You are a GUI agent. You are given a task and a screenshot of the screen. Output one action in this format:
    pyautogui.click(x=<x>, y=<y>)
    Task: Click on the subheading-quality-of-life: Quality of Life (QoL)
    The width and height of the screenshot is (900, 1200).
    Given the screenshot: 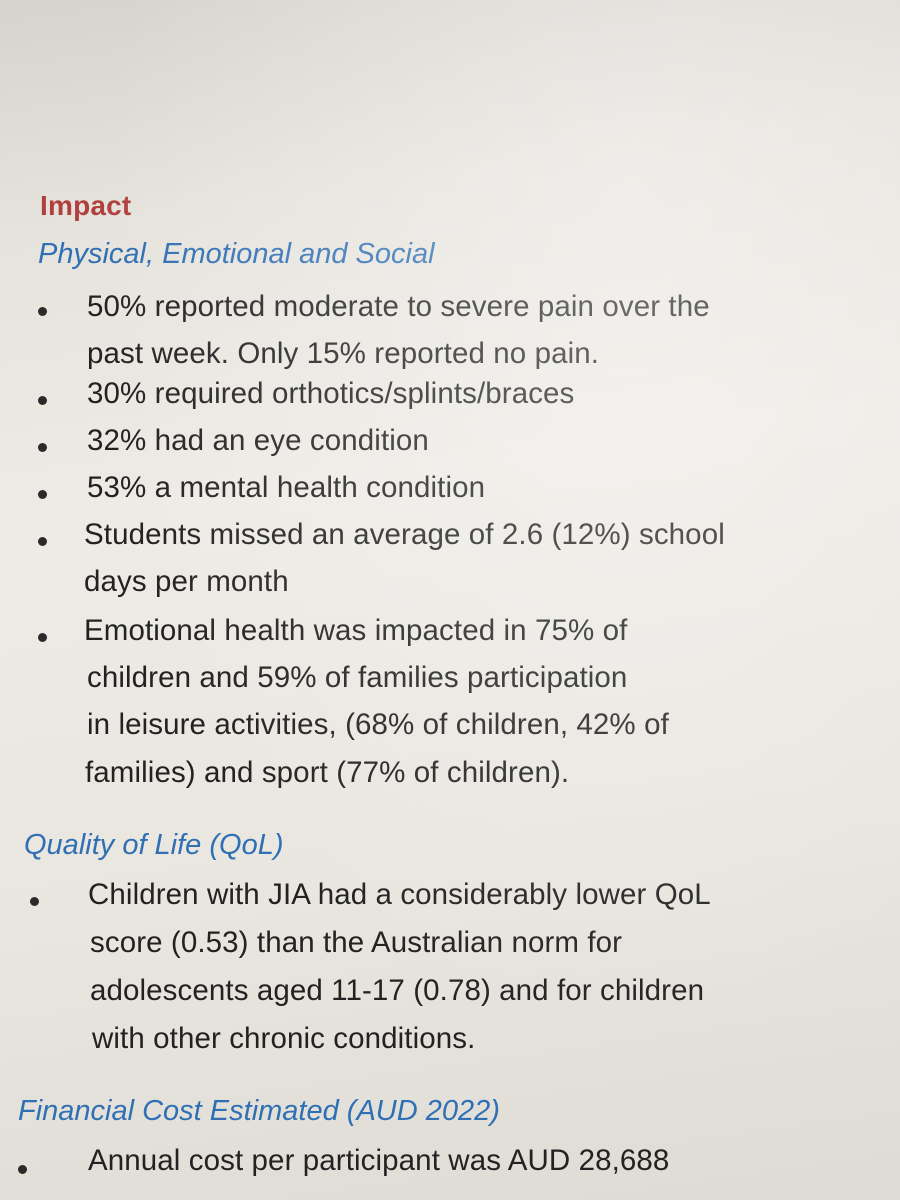 What is the action you would take?
    pyautogui.click(x=154, y=845)
    